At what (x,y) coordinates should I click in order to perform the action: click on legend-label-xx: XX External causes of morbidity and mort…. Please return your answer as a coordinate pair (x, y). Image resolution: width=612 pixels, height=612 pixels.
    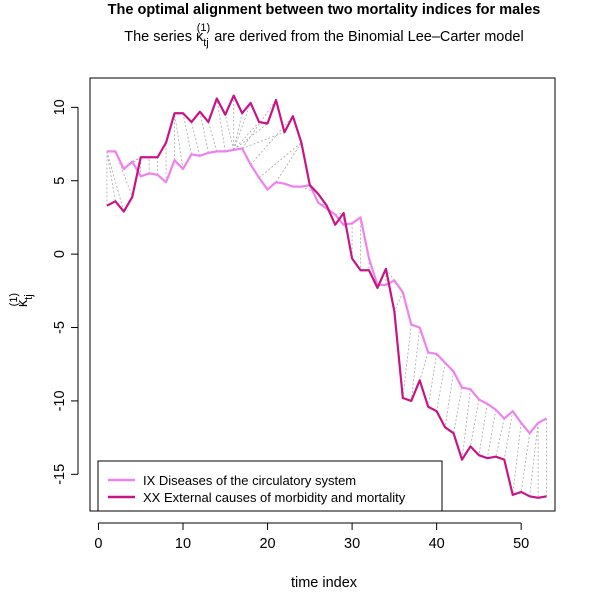
    Looking at the image, I should click on (274, 497).